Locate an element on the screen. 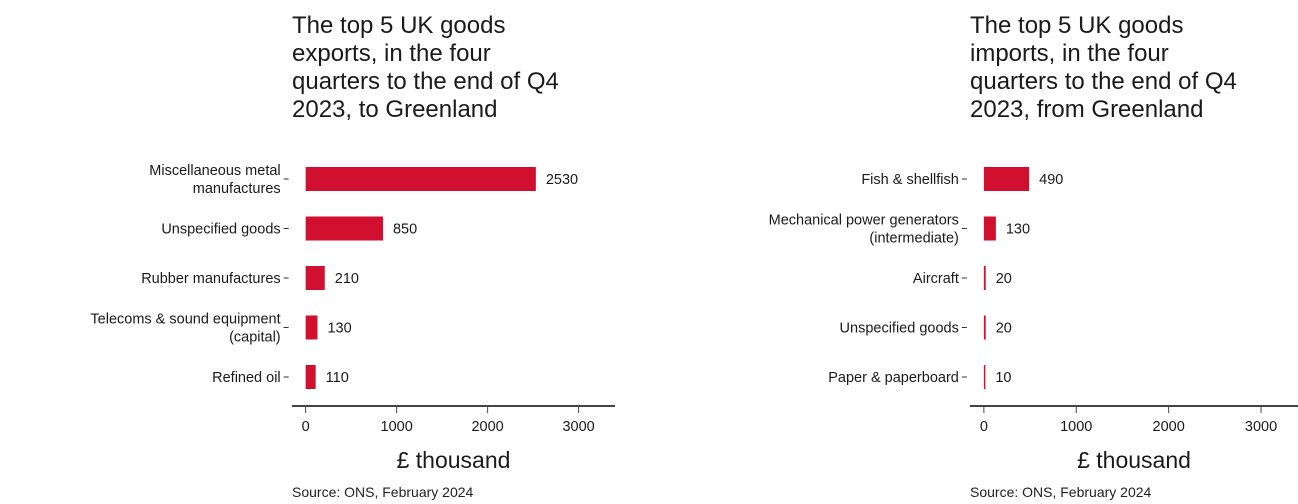  data-label: 110 is located at coordinates (337, 378).